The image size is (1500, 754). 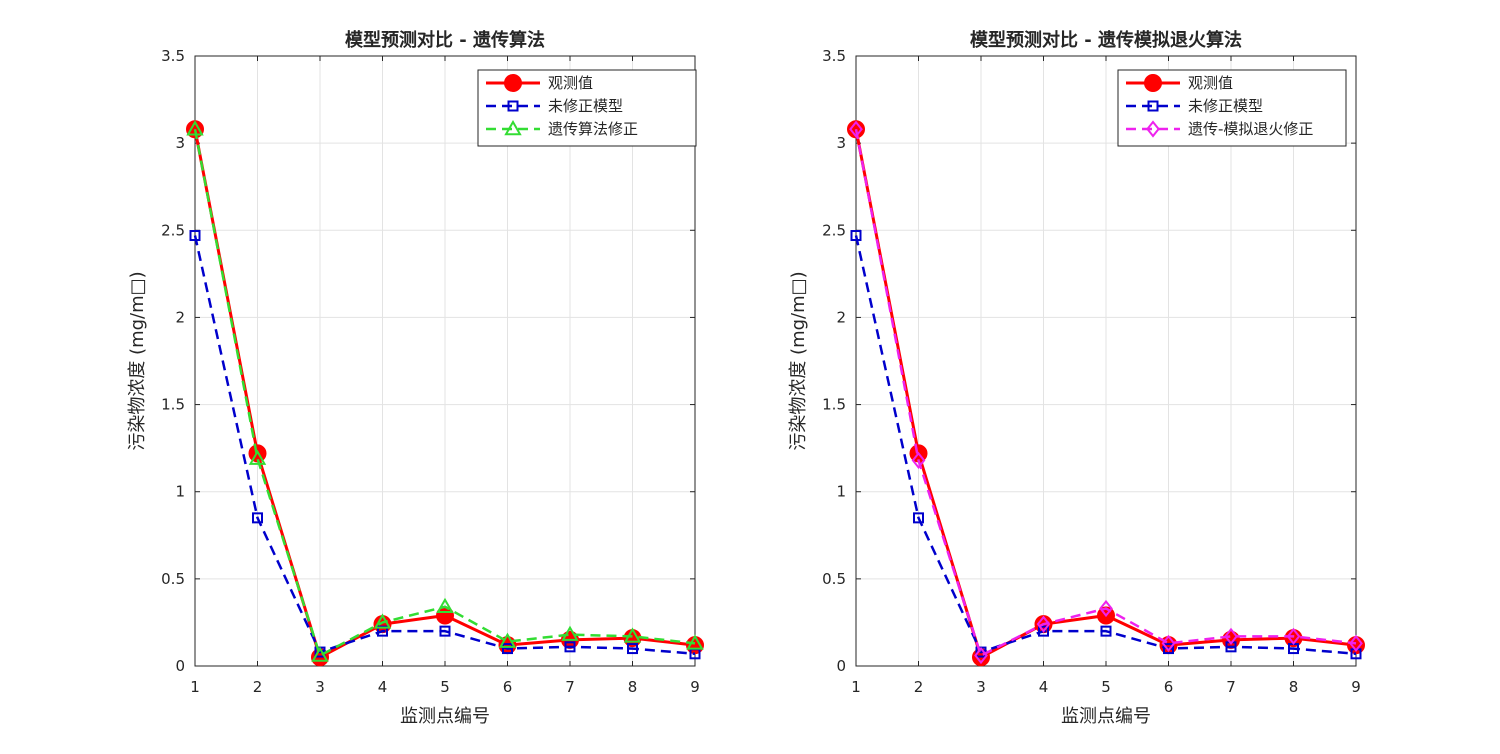 I want to click on chart-title: 模型预测对比 - 遗传模拟退火算法, so click(x=1106, y=40).